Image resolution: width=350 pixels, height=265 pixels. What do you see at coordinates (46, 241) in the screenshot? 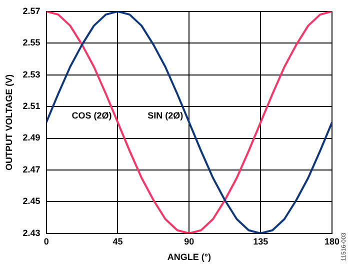
I see `x-tick-label: 0` at bounding box center [46, 241].